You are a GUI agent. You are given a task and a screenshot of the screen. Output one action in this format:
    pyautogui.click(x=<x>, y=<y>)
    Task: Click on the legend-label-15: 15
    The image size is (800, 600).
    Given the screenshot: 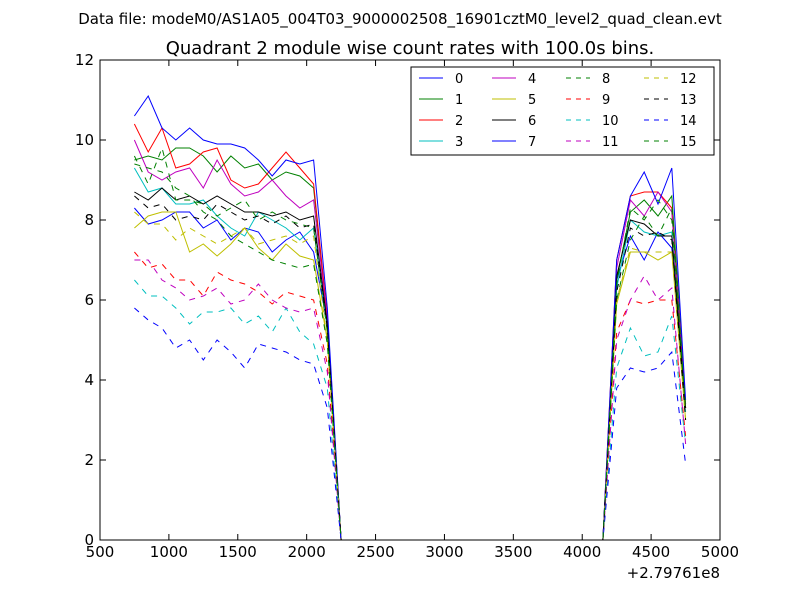 What is the action you would take?
    pyautogui.click(x=688, y=142)
    